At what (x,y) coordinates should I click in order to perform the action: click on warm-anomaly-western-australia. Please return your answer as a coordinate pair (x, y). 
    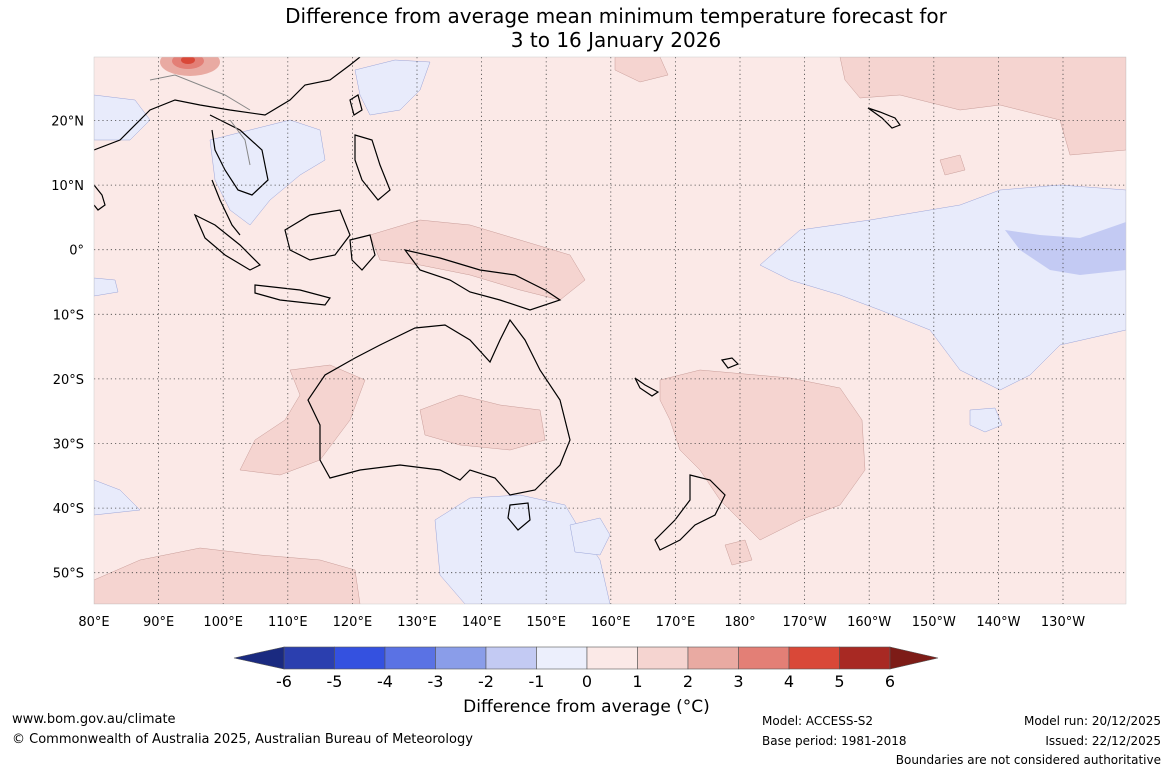
    Looking at the image, I should click on (302, 420).